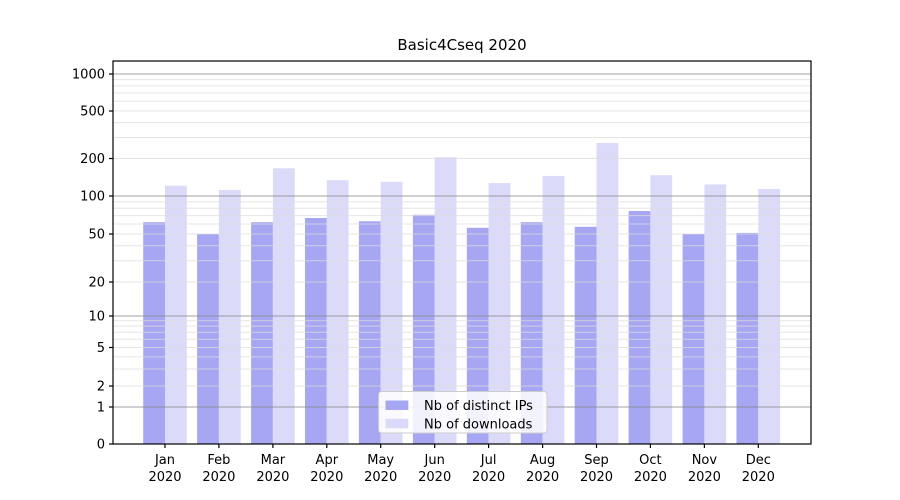 The width and height of the screenshot is (900, 500). Describe the element at coordinates (164, 460) in the screenshot. I see `x-tick-label-month: Jan` at that location.